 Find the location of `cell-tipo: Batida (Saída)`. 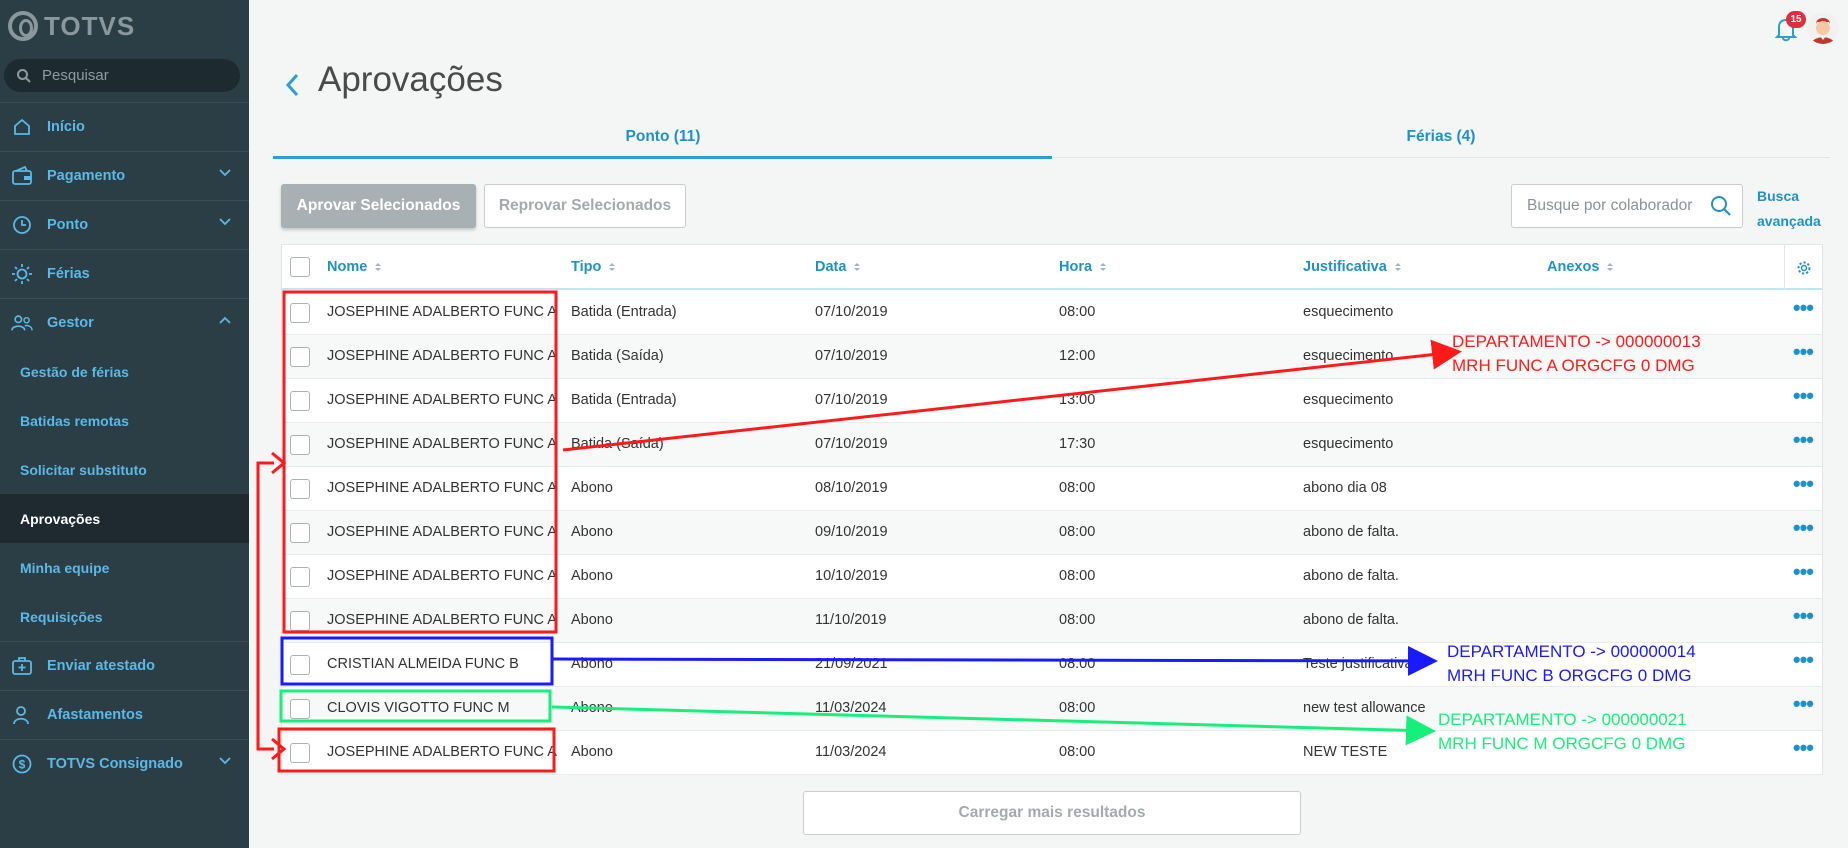

cell-tipo: Batida (Saída) is located at coordinates (617, 356).